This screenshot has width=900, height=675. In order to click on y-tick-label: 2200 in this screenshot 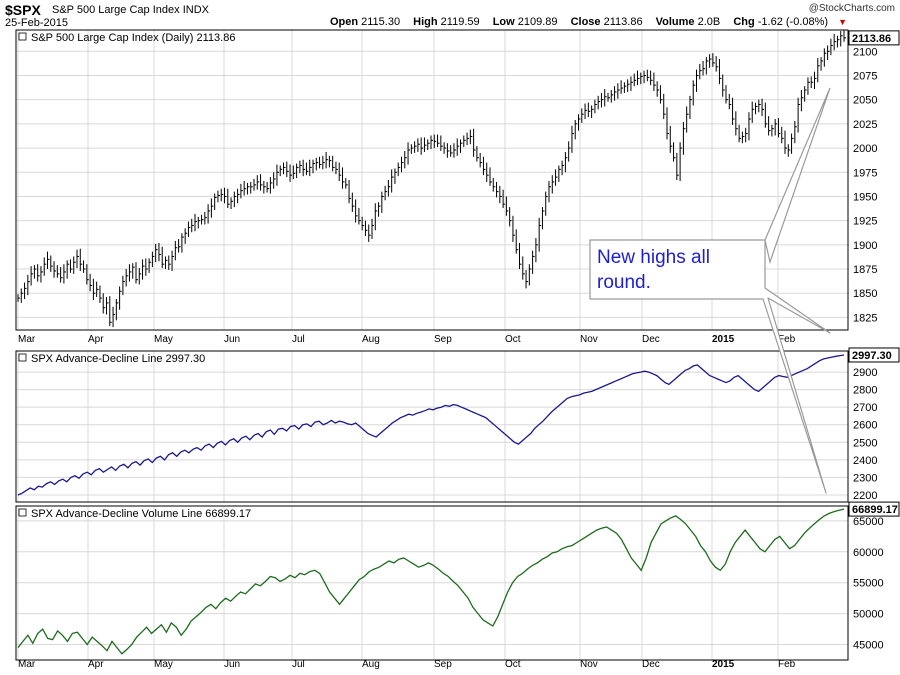, I will do `click(865, 496)`.